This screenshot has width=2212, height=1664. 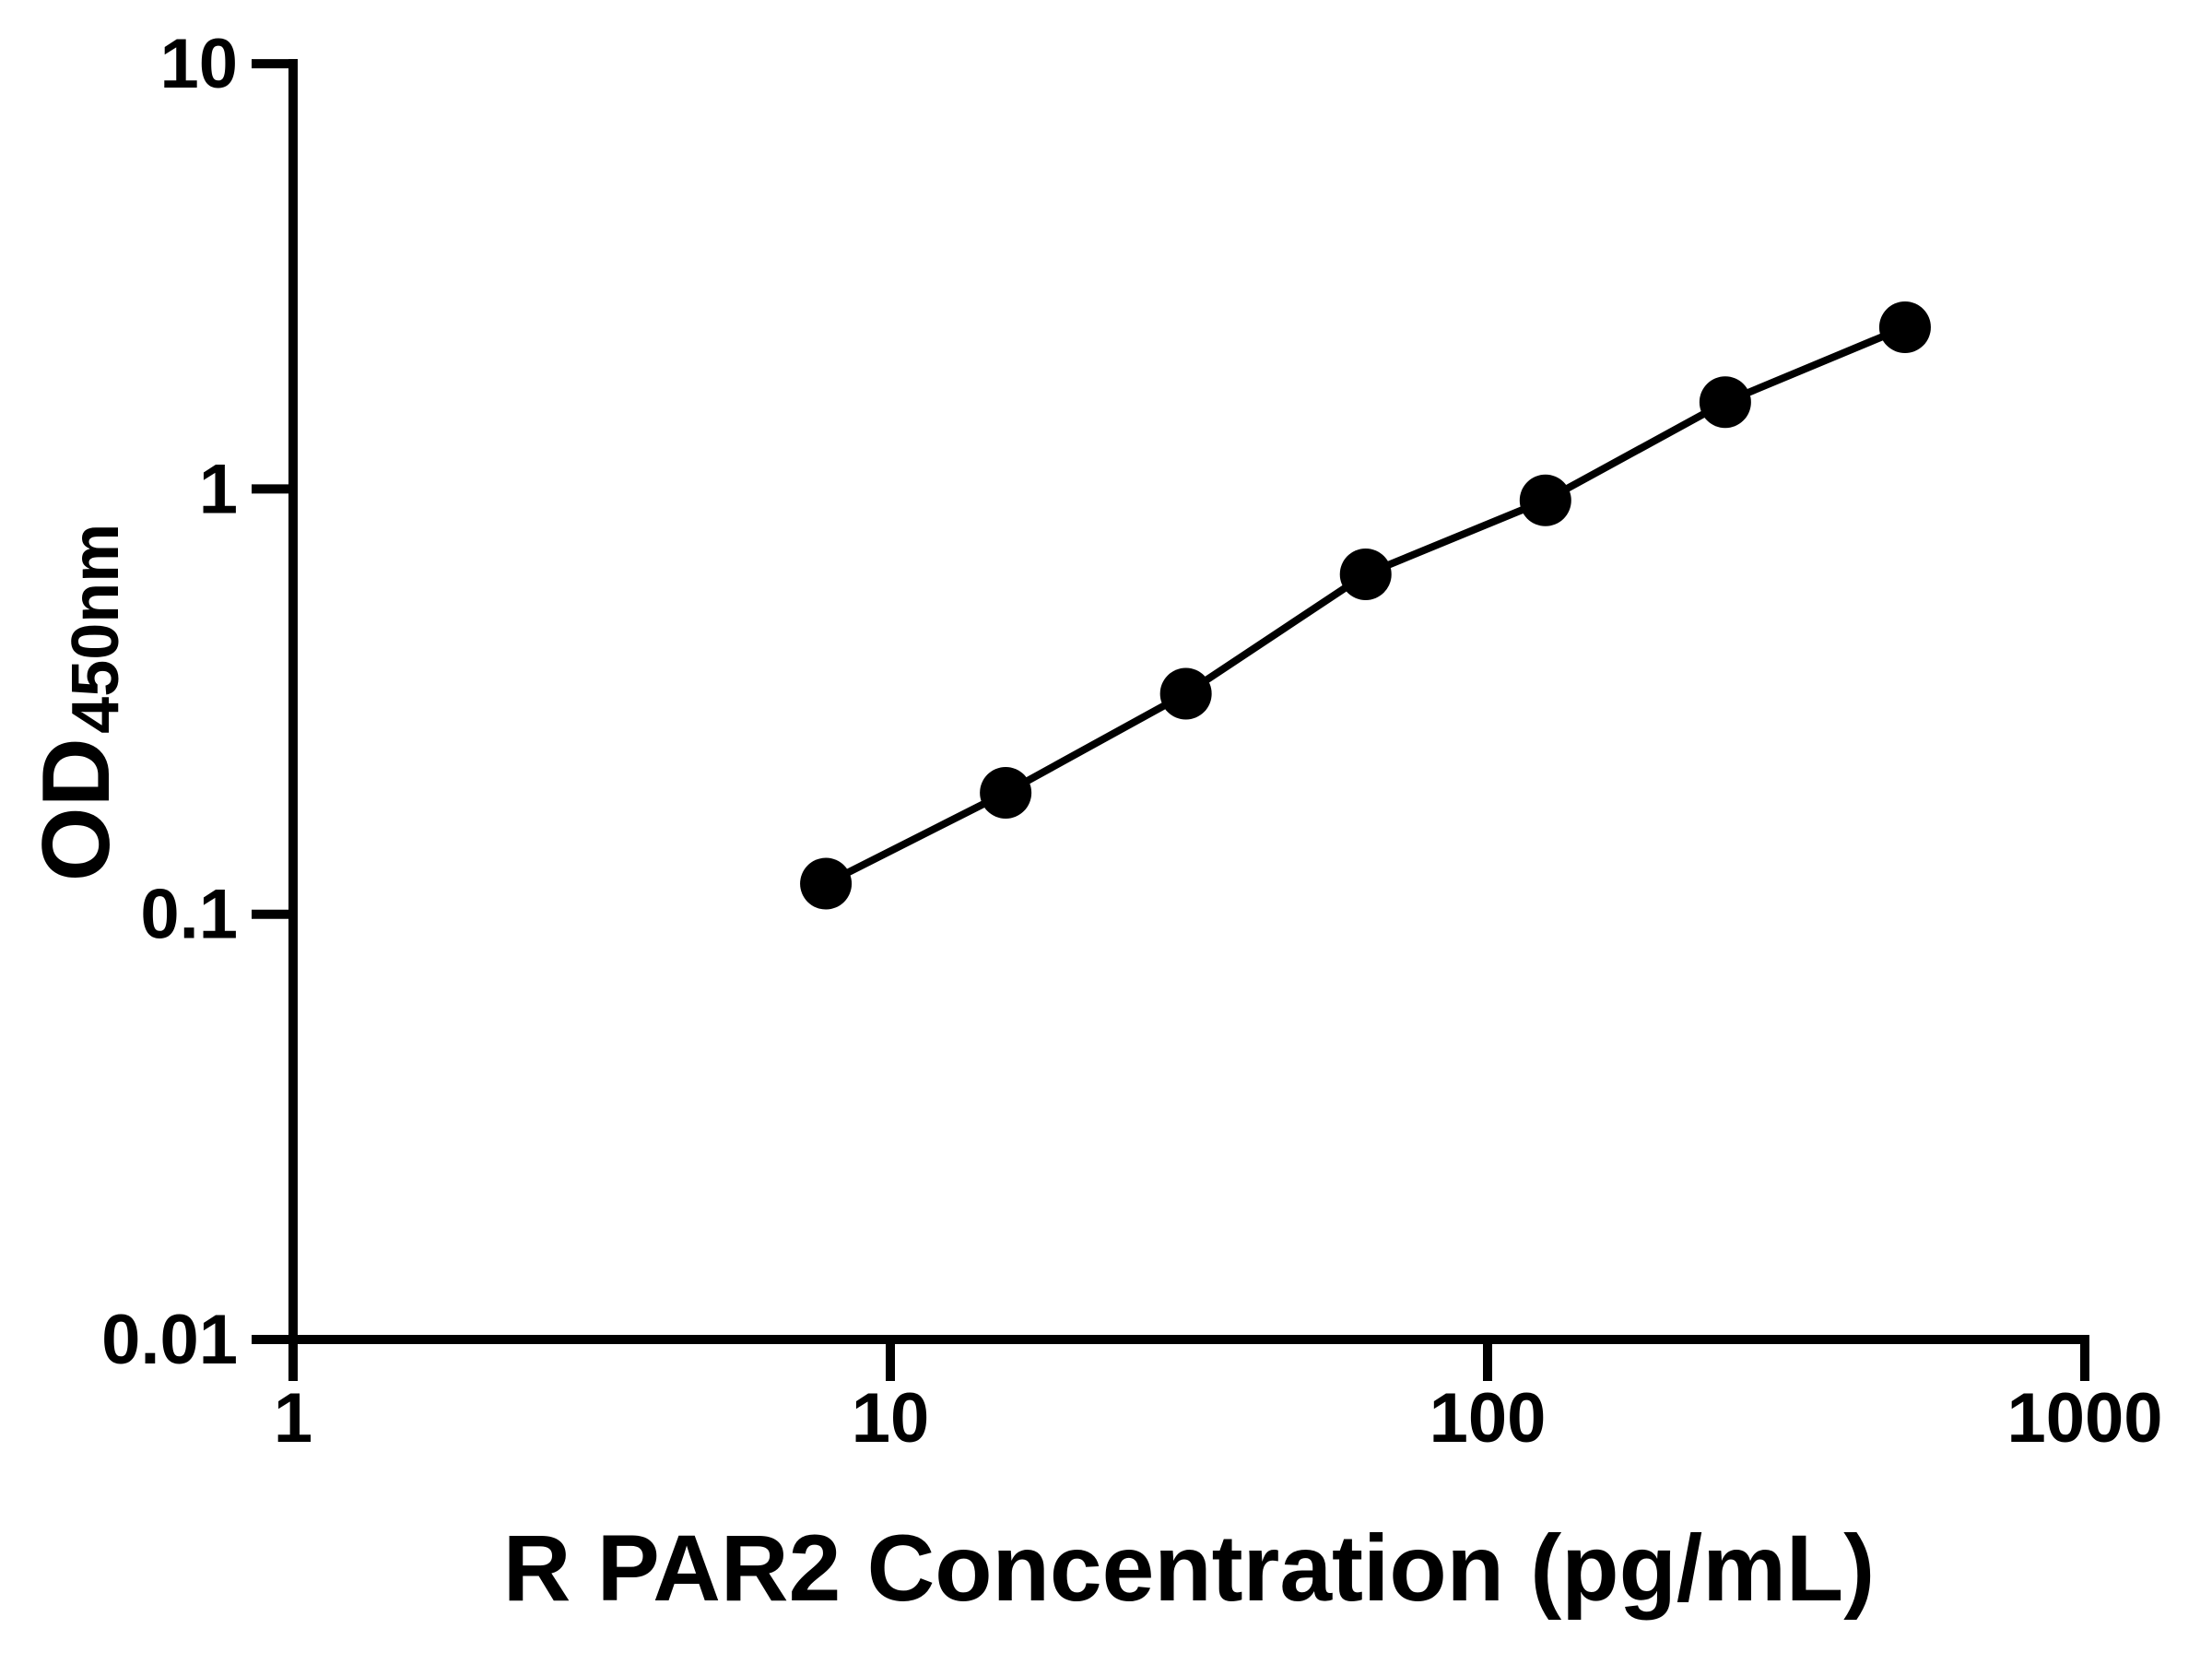 What do you see at coordinates (76, 809) in the screenshot?
I see `y-axis-title-main: OD` at bounding box center [76, 809].